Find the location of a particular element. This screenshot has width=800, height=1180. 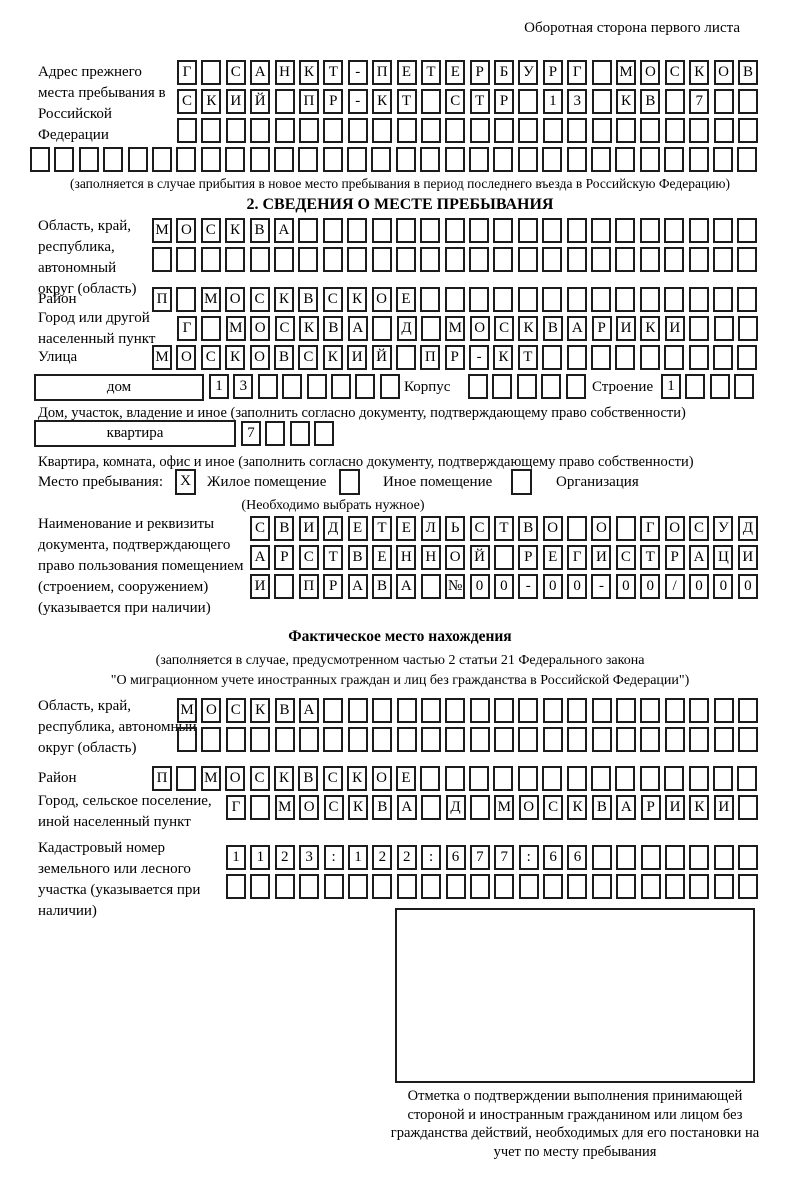

char-cell: 0 is located at coordinates (552, 586).